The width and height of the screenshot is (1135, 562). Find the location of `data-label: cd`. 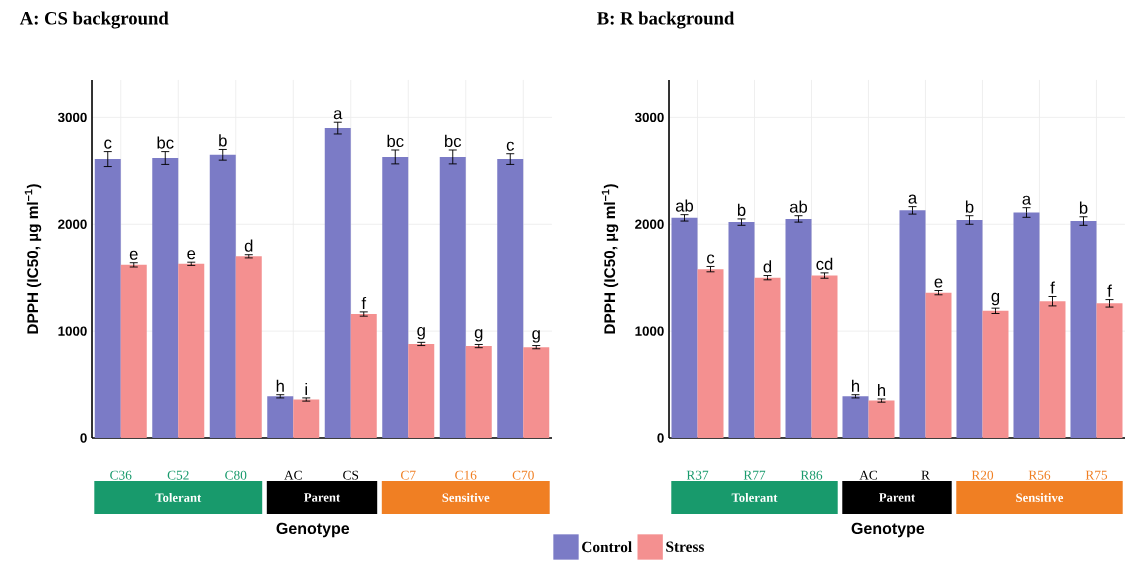

data-label: cd is located at coordinates (824, 263).